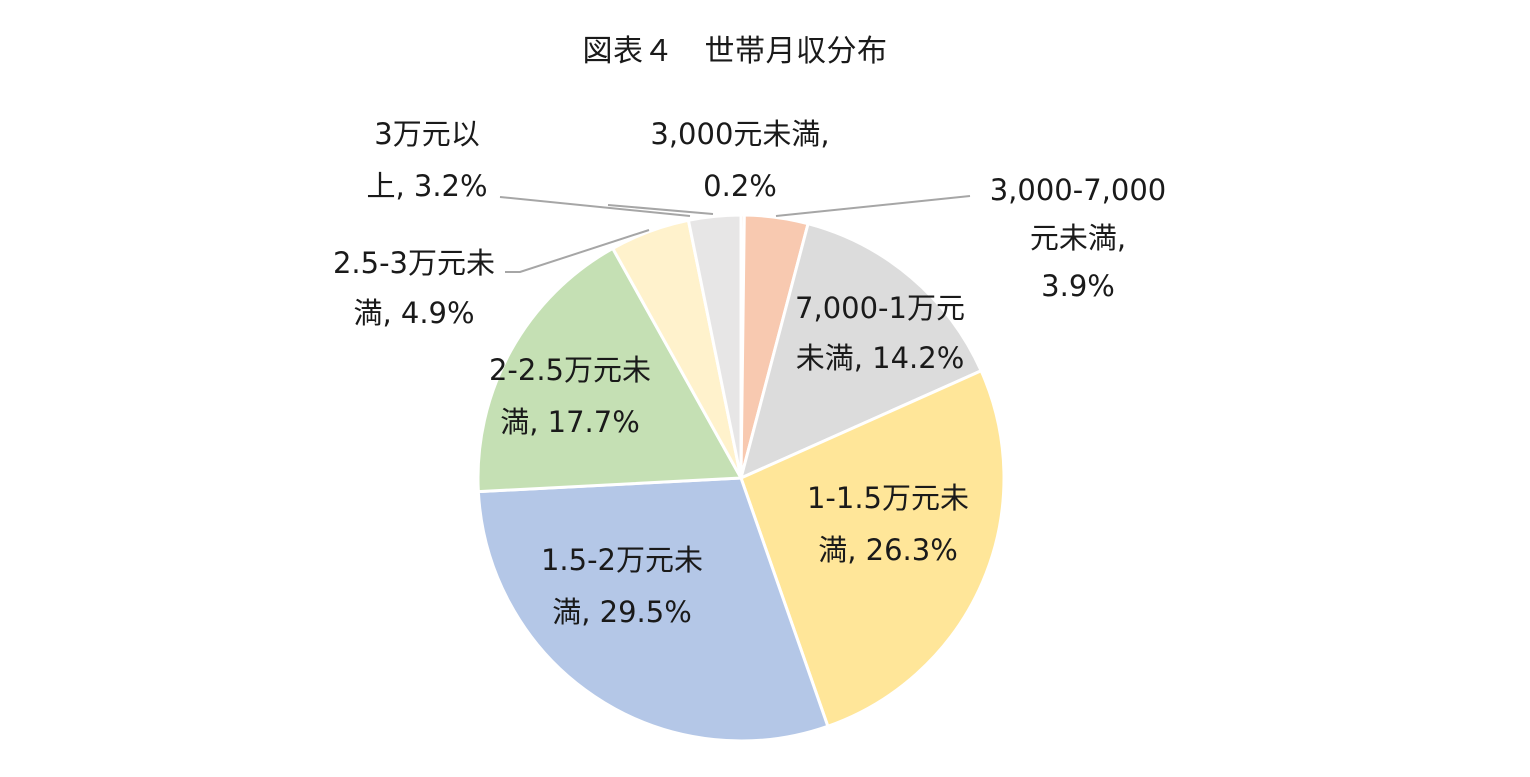  Describe the element at coordinates (622, 612) in the screenshot. I see `data-label-line: 満, 29.5%` at that location.